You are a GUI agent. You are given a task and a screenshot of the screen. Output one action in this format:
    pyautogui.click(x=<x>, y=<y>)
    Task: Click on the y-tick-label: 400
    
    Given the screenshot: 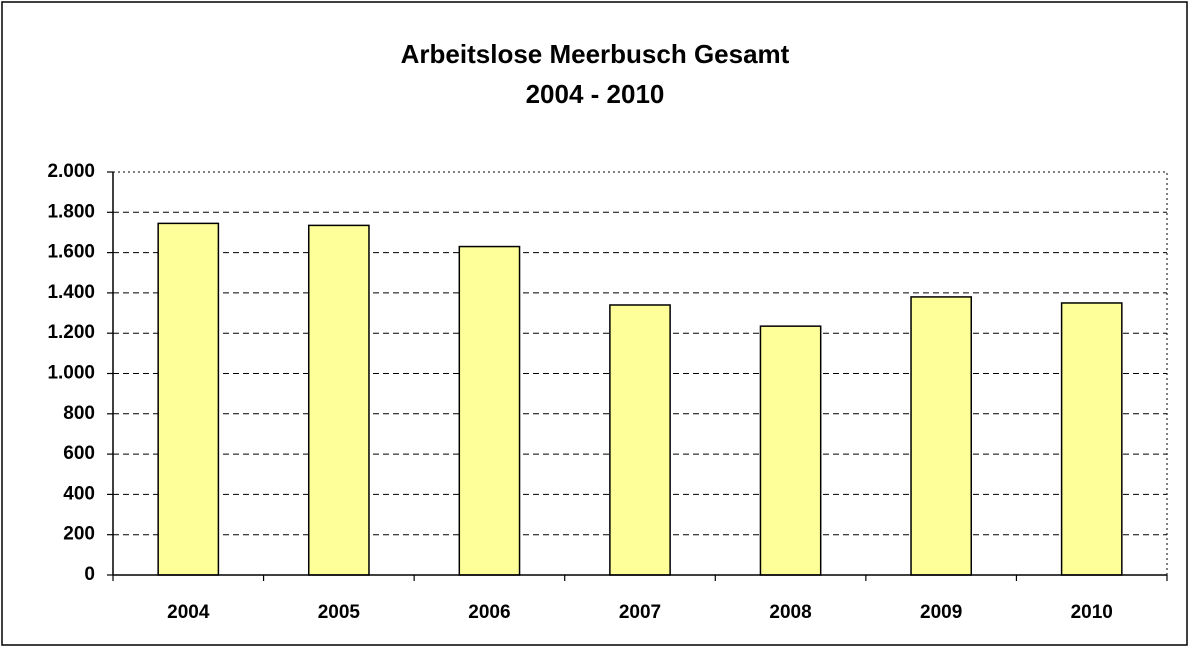 What is the action you would take?
    pyautogui.click(x=79, y=493)
    